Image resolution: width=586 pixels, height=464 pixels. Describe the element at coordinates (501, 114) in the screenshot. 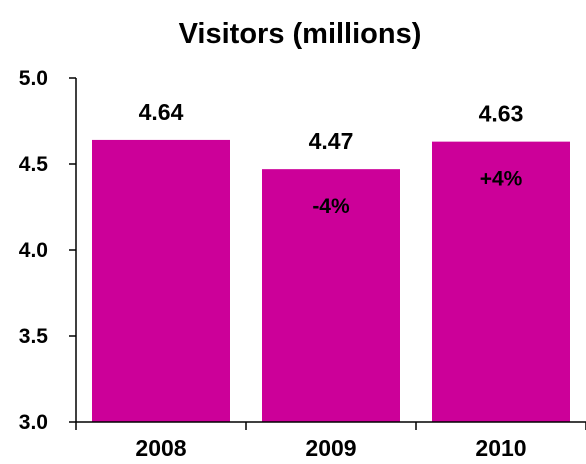

I see `value-label-2010: 4.63` at that location.